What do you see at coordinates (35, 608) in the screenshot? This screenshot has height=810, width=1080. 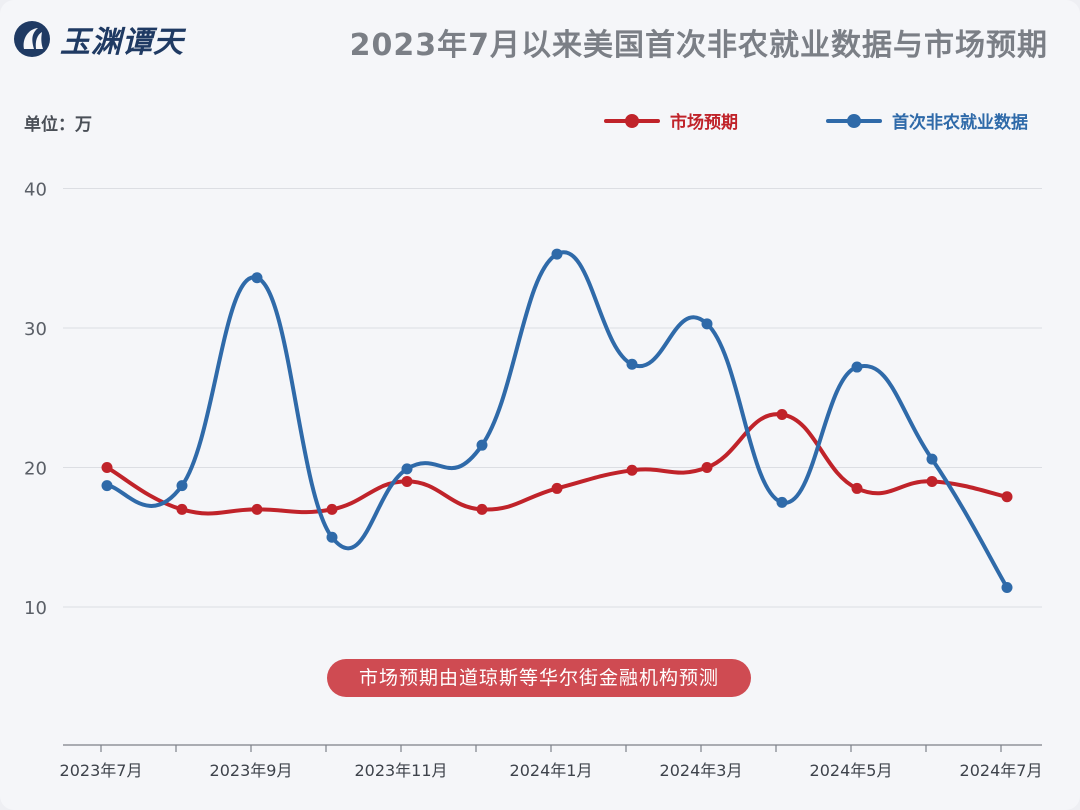 I see `y-tick-label: 10` at bounding box center [35, 608].